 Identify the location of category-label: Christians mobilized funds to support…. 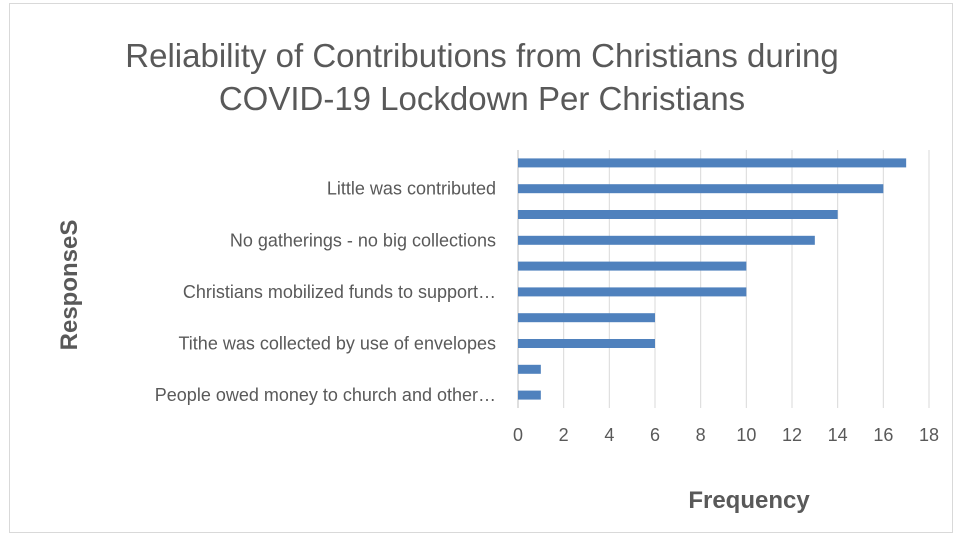
(339, 292).